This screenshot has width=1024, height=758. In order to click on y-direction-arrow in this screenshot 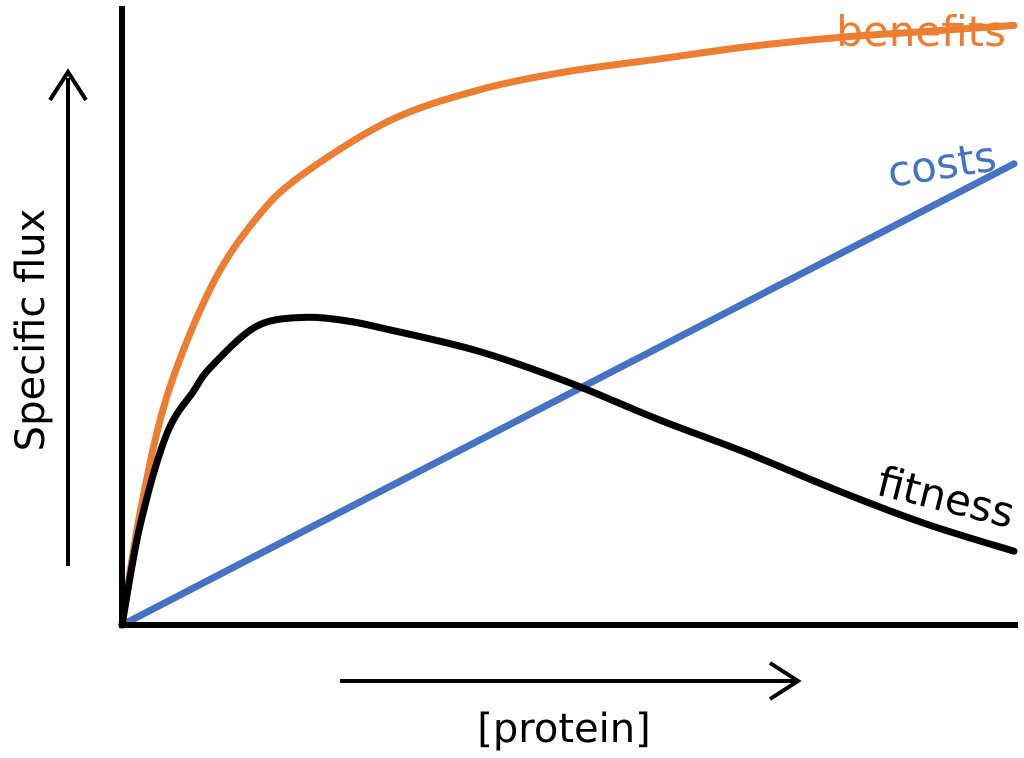, I will do `click(68, 317)`.